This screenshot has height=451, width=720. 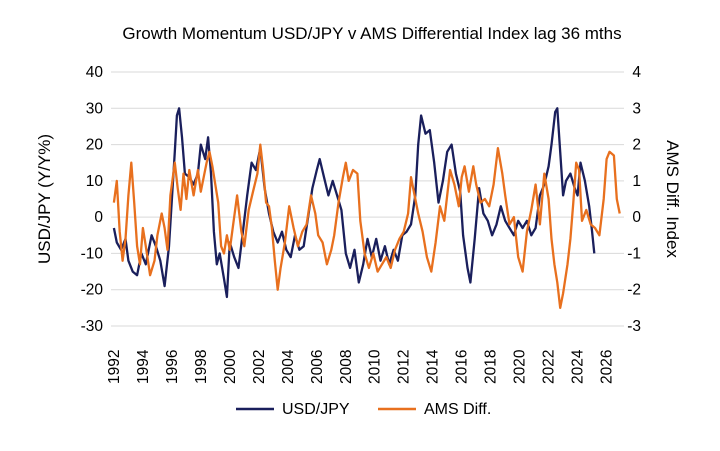 I want to click on legend-label: USD/JPY, so click(x=316, y=409).